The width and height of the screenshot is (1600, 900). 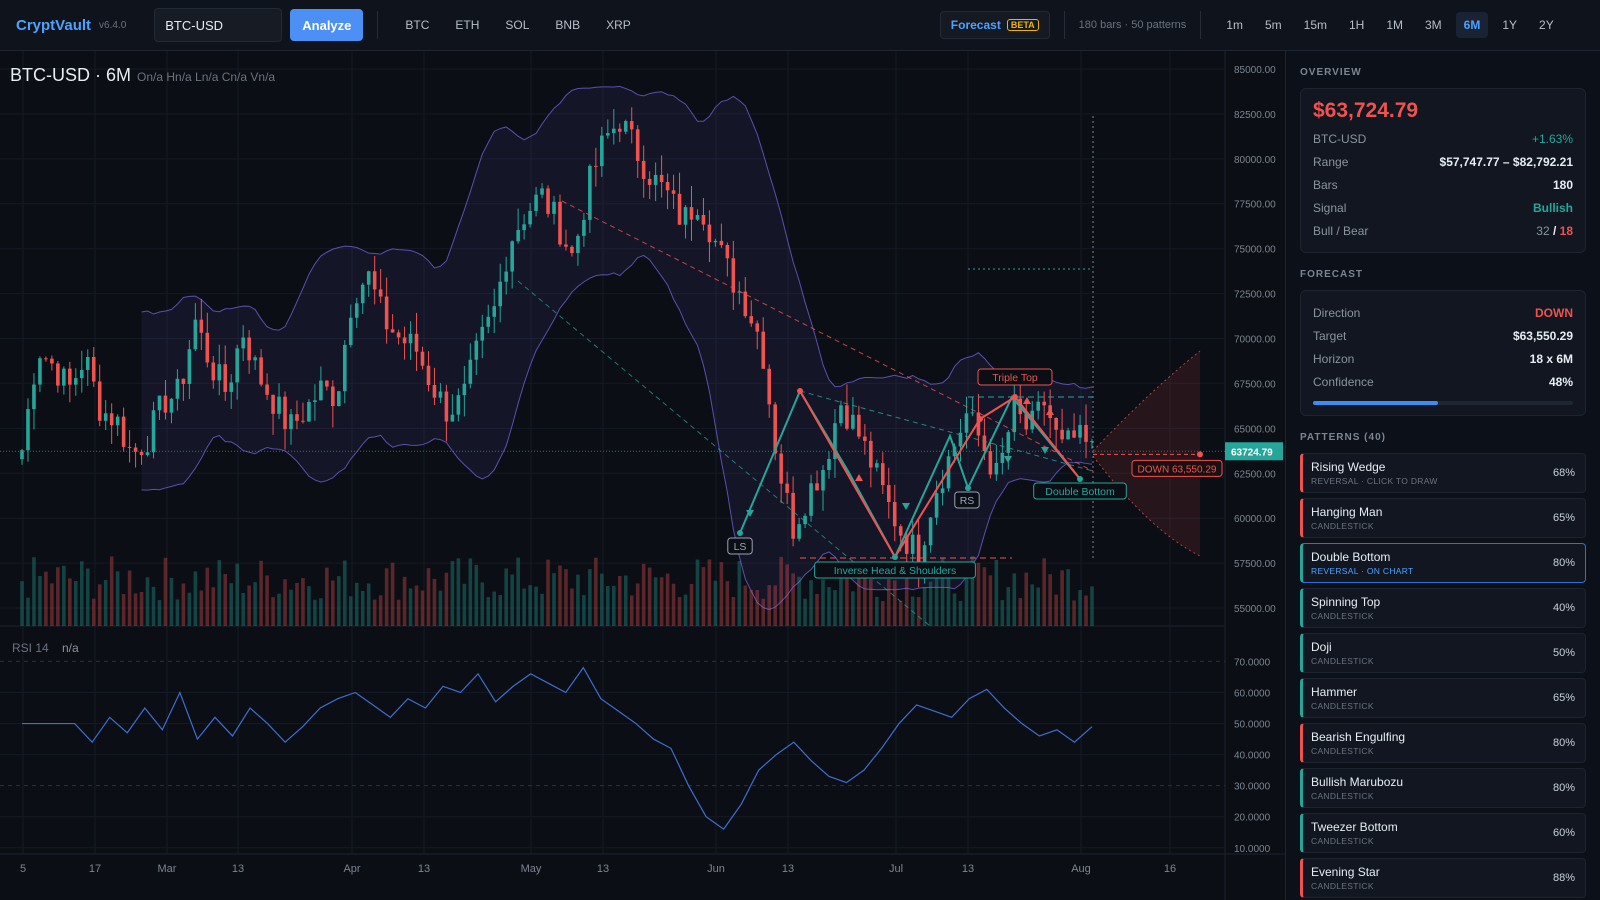 What do you see at coordinates (895, 557) in the screenshot?
I see `pattern-pivot` at bounding box center [895, 557].